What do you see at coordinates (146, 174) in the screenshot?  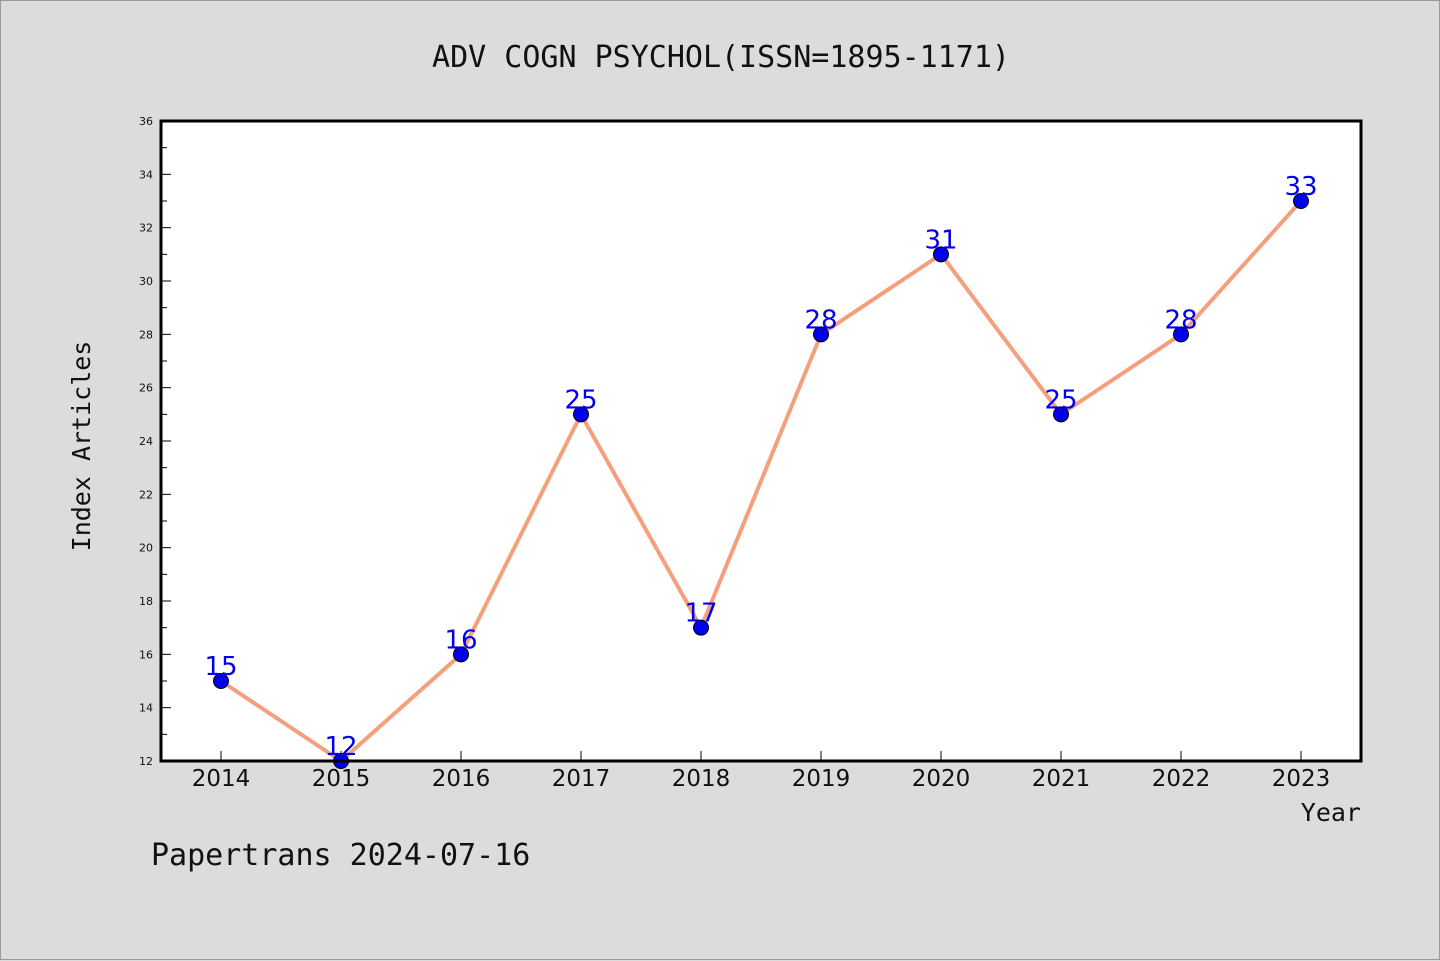 I see `y-tick-label: 34` at bounding box center [146, 174].